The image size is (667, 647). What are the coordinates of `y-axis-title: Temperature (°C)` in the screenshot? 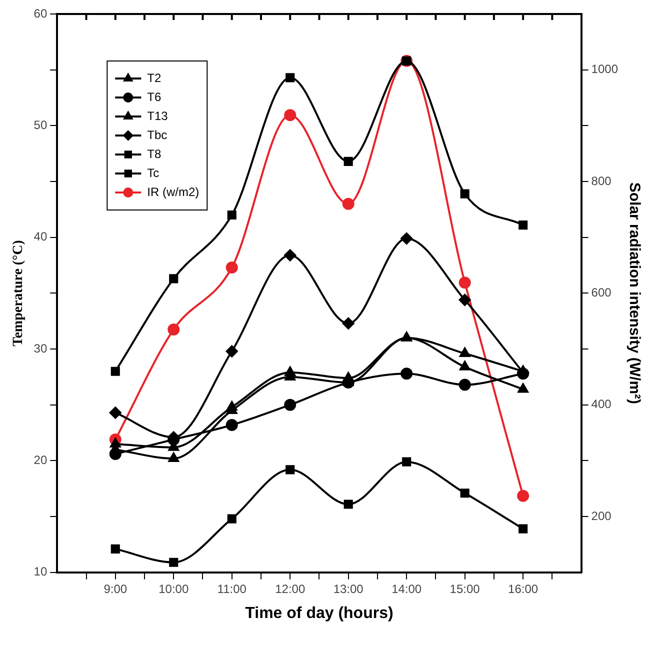 It's located at (18, 293).